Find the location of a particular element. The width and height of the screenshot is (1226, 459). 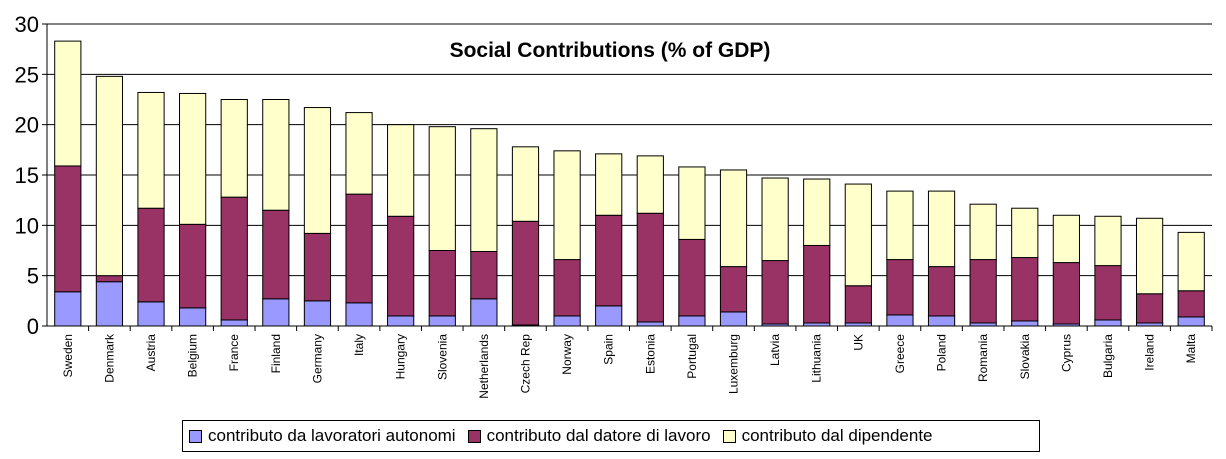

legend-item-self-employed: contributo da lavoratori autonomi is located at coordinates (322, 436).